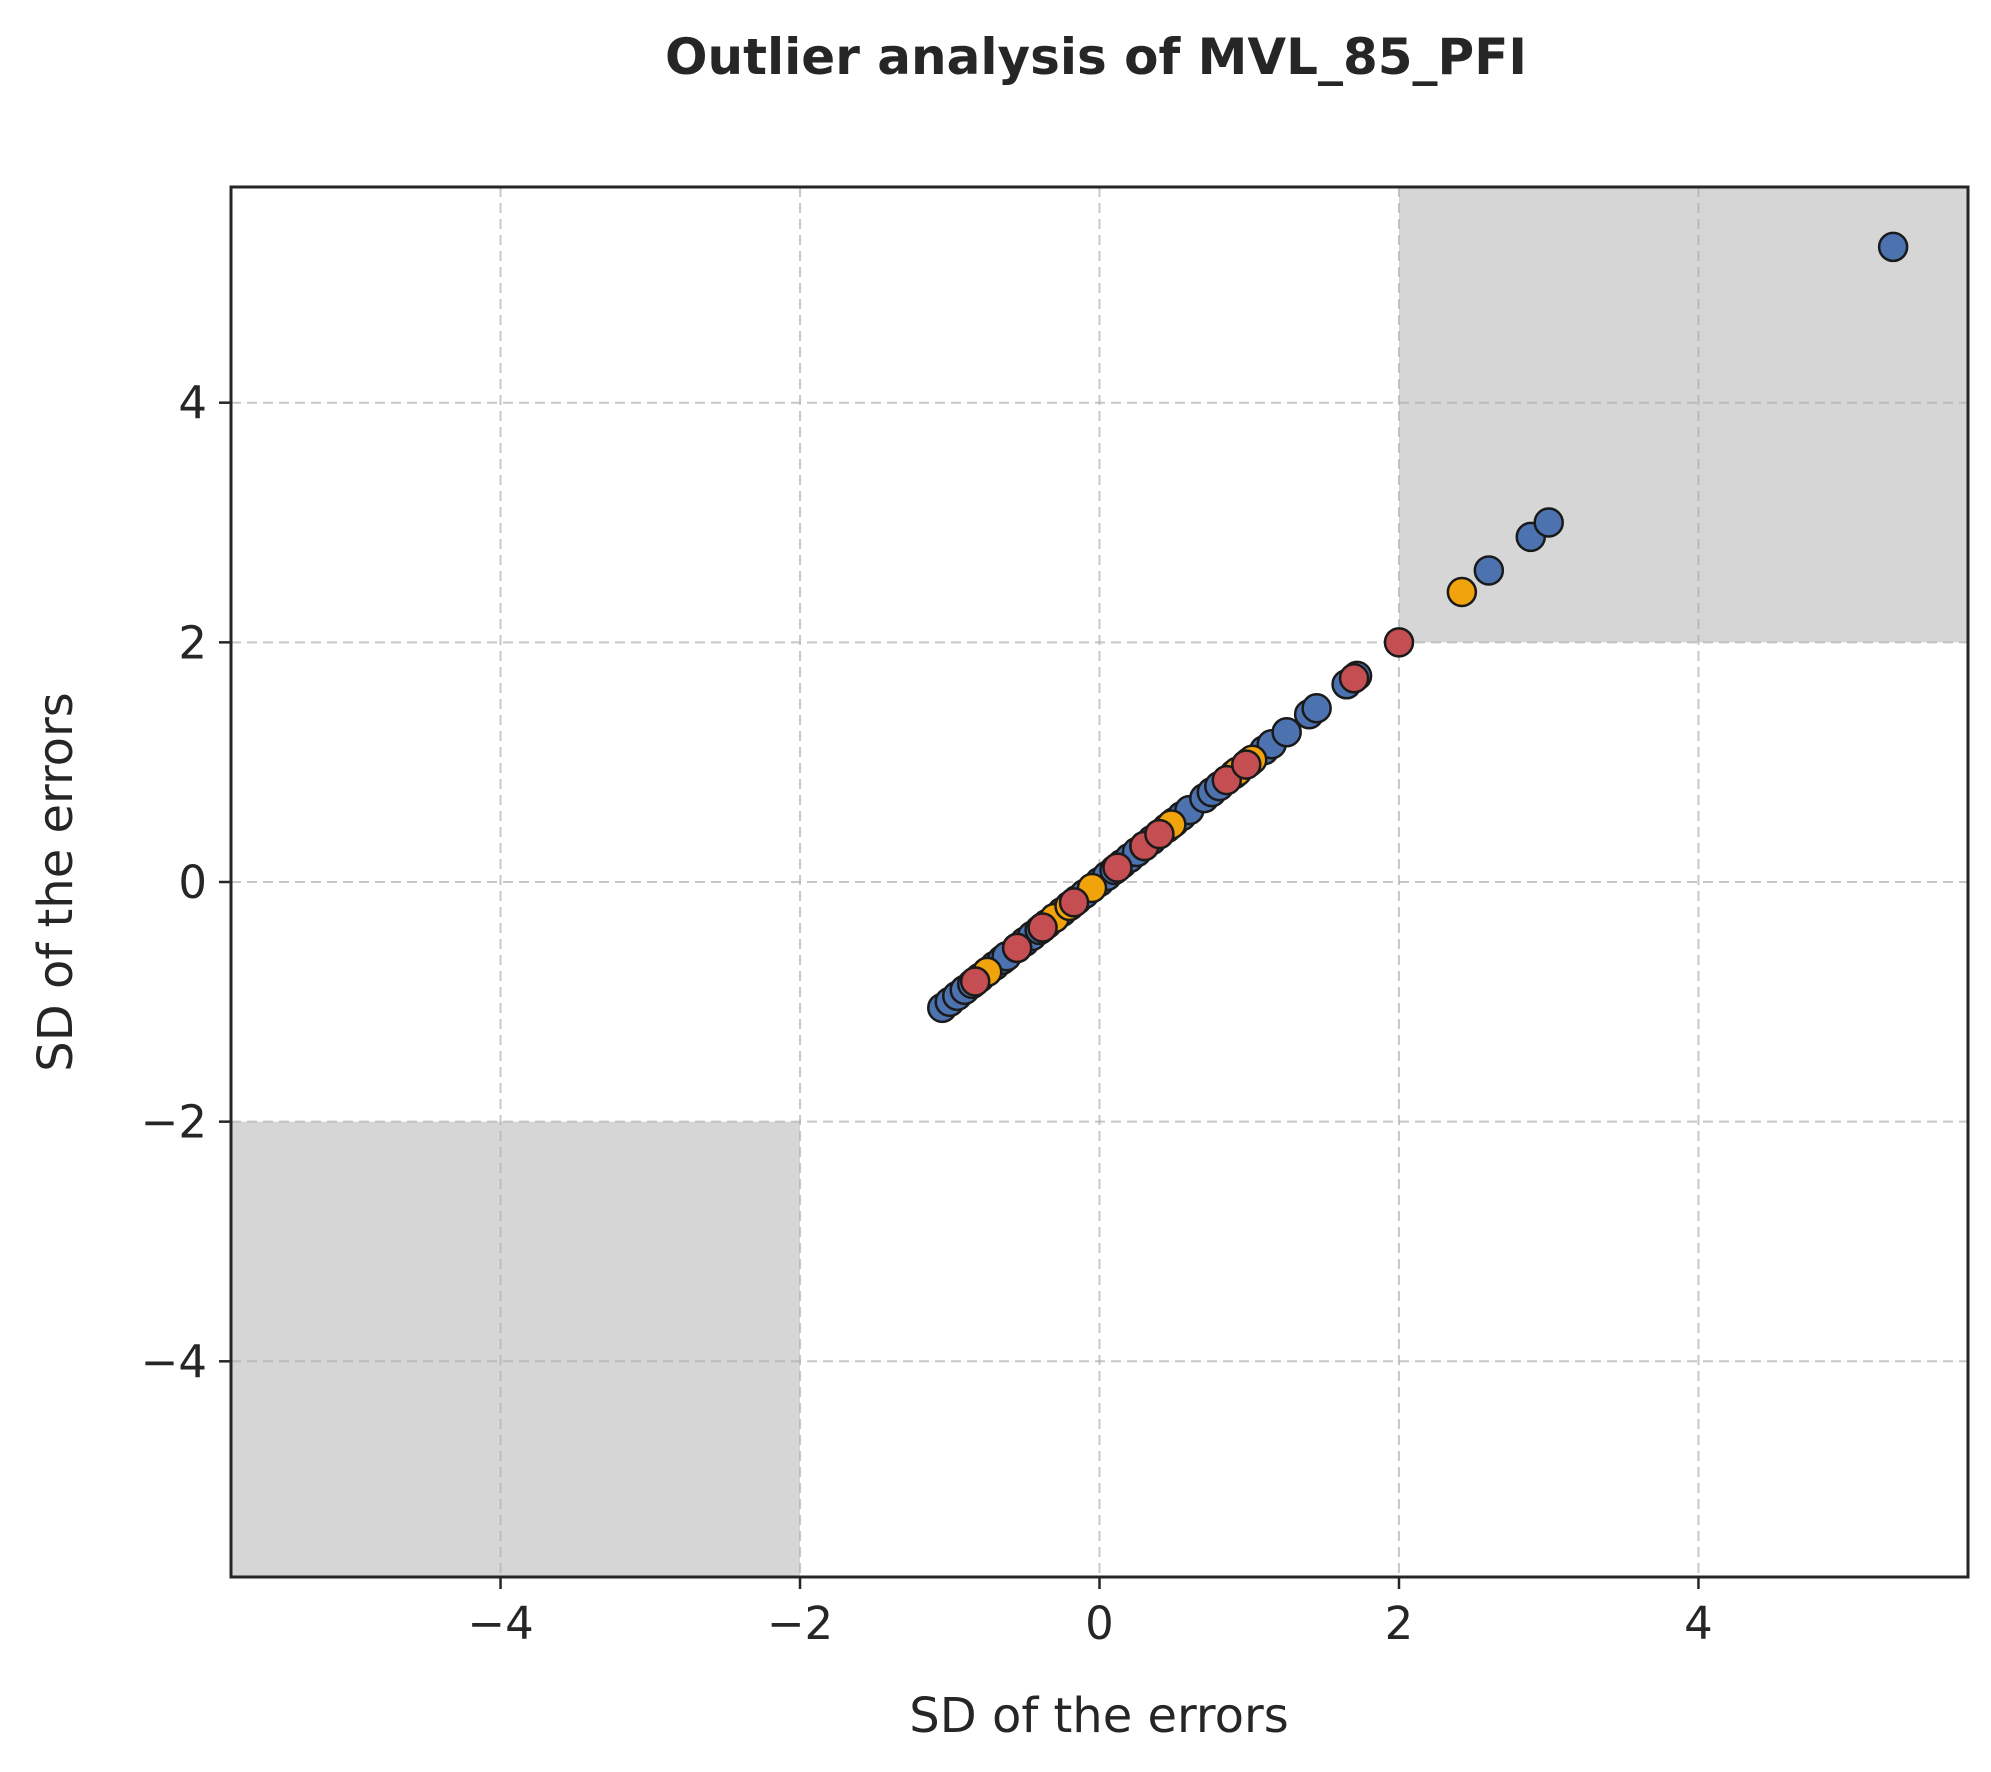 The image size is (1991, 1772). I want to click on x-axis-label: SD of the errors, so click(1098, 1716).